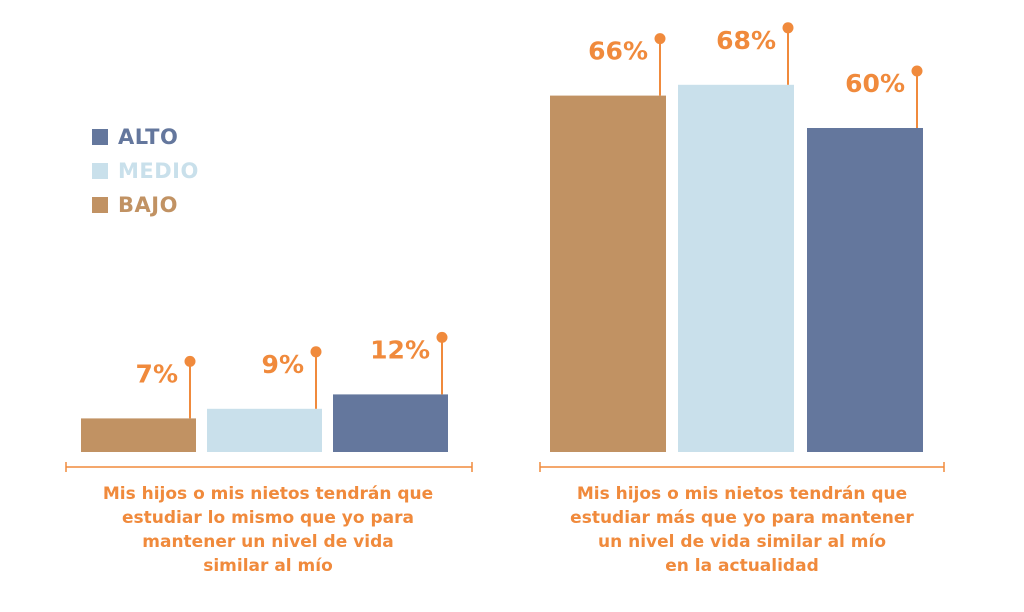 This screenshot has height=612, width=1024. I want to click on category-label-line: similar al mío, so click(268, 566).